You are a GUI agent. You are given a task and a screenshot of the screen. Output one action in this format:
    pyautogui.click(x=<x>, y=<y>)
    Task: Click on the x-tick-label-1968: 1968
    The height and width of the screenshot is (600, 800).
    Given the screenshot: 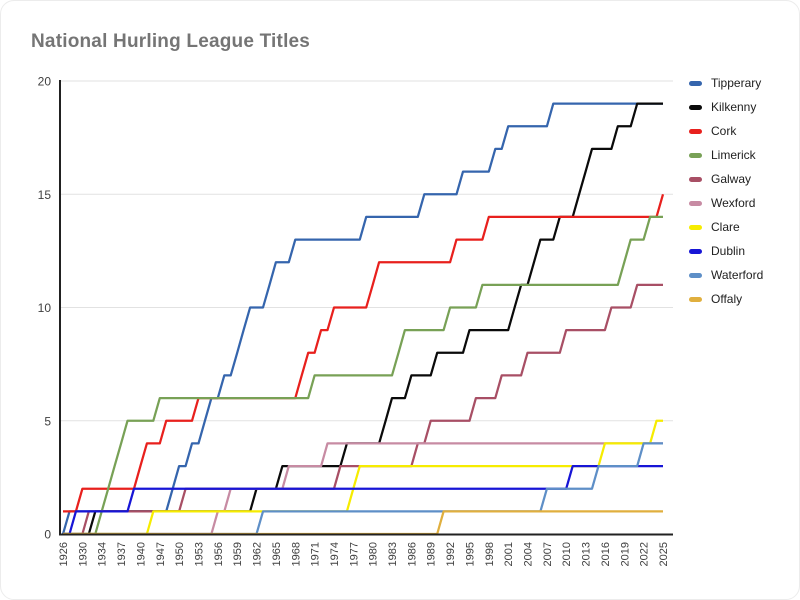 What is the action you would take?
    pyautogui.click(x=296, y=554)
    